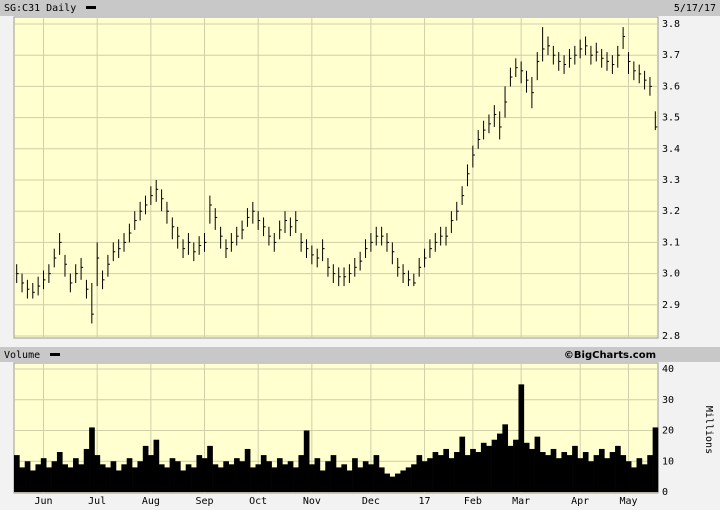 The image size is (720, 510). What do you see at coordinates (371, 501) in the screenshot?
I see `x-tick-label: Dec` at bounding box center [371, 501].